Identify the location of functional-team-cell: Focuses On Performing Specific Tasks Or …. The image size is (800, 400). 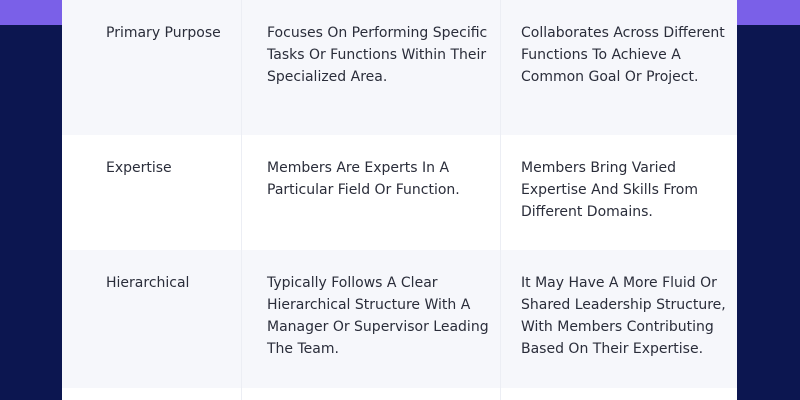
(371, 67).